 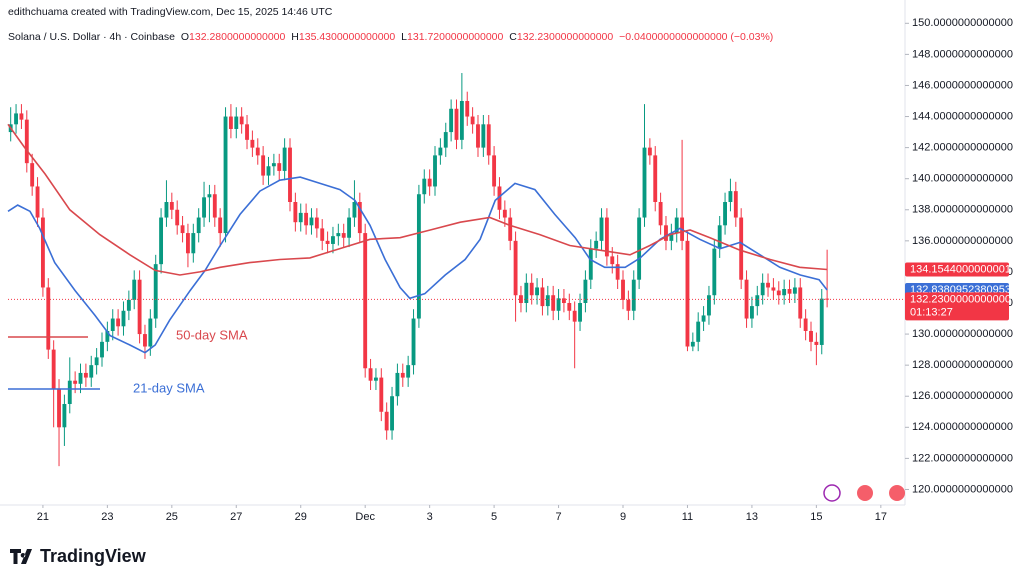 I want to click on ohlc-value: 132.2800000000000, so click(x=237, y=37).